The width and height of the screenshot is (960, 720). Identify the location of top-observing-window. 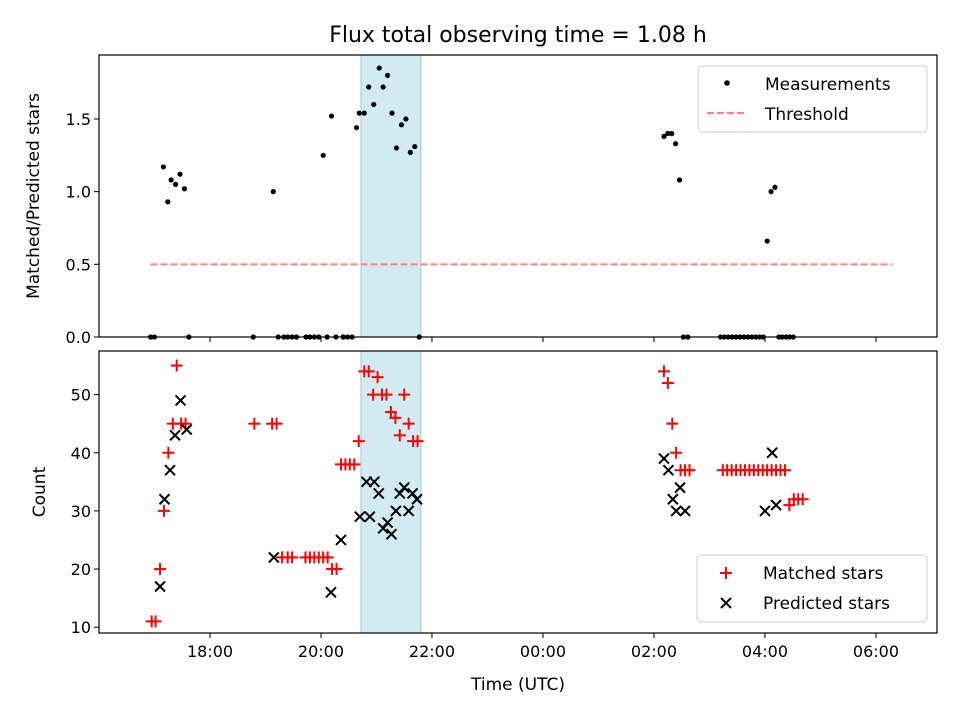
(391, 196).